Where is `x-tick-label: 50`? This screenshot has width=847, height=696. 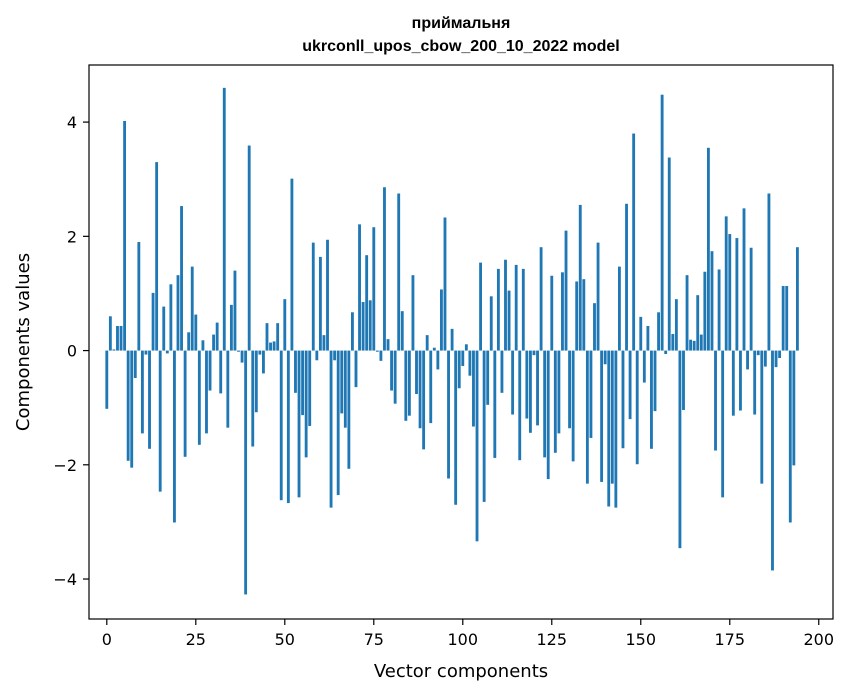
x-tick-label: 50 is located at coordinates (285, 639).